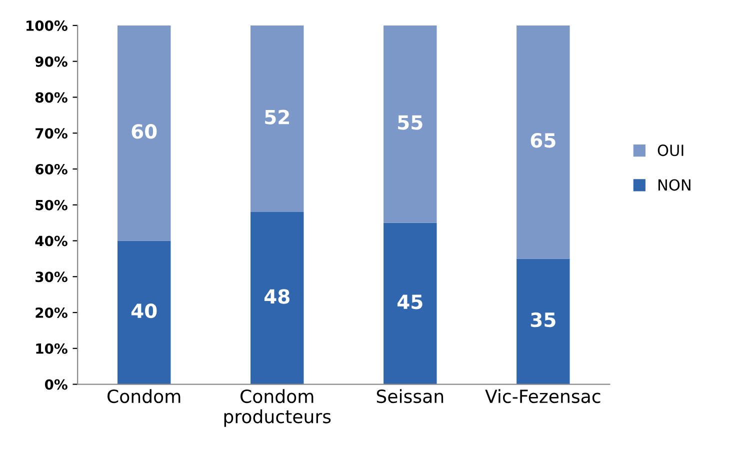  I want to click on y-tick-label: 90%, so click(51, 61).